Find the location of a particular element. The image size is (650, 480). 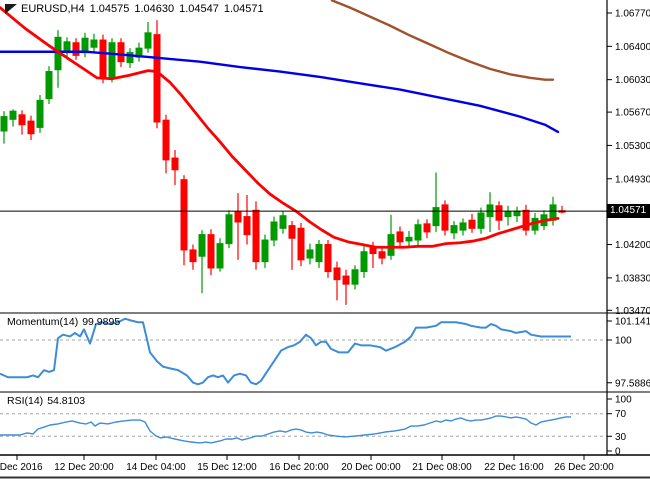

rsi-axis-label: 0 is located at coordinates (618, 452).